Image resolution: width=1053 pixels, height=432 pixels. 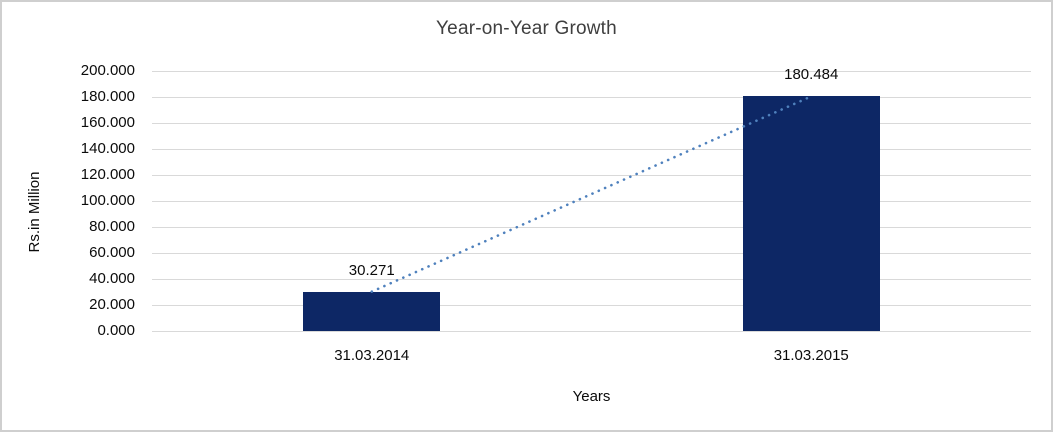 What do you see at coordinates (107, 200) in the screenshot?
I see `y-tick-label: 100.000` at bounding box center [107, 200].